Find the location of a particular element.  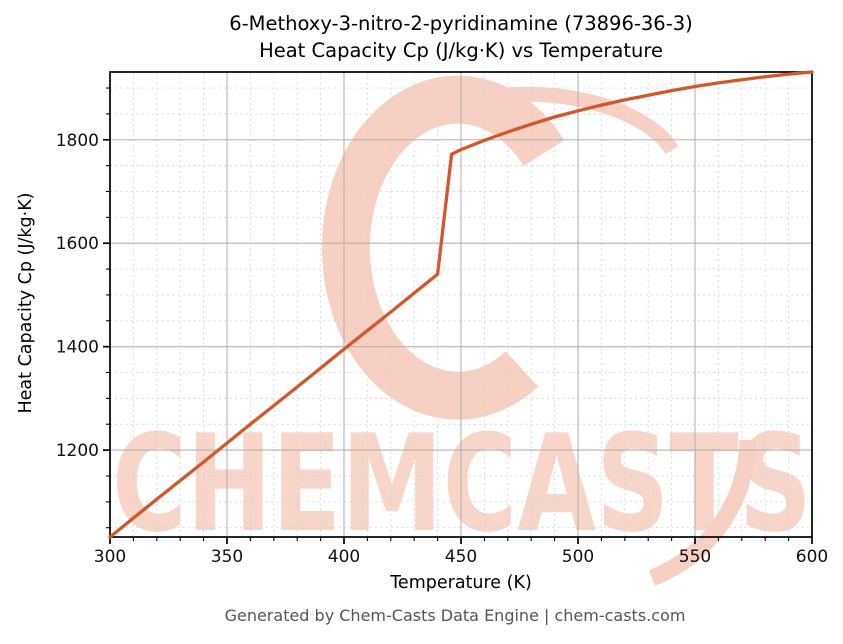

y-tick-label: 1200 is located at coordinates (77, 451).